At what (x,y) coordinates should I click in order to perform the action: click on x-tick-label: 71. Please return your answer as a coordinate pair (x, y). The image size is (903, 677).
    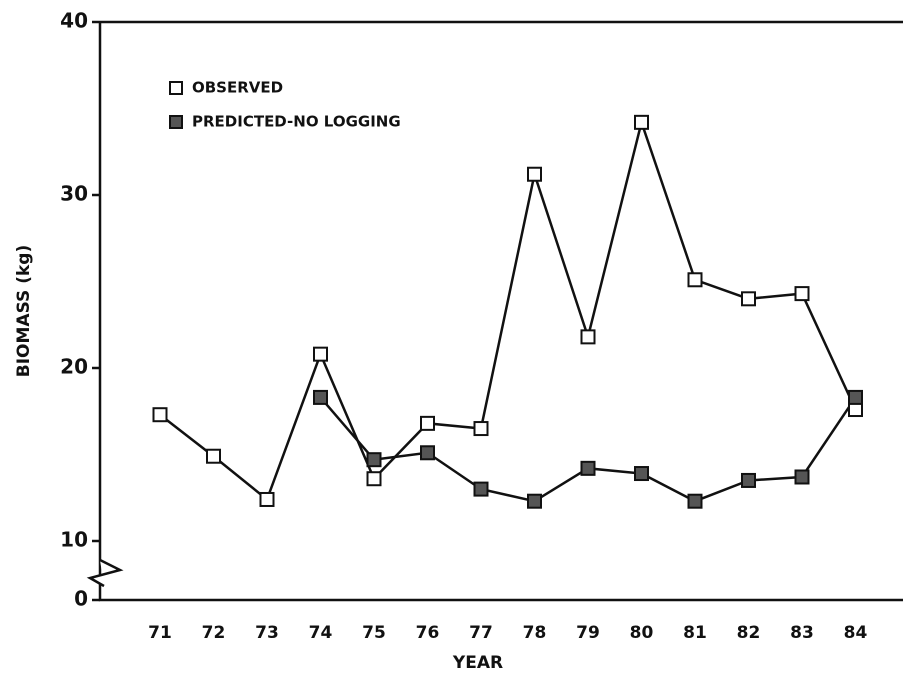
    Looking at the image, I should click on (160, 633).